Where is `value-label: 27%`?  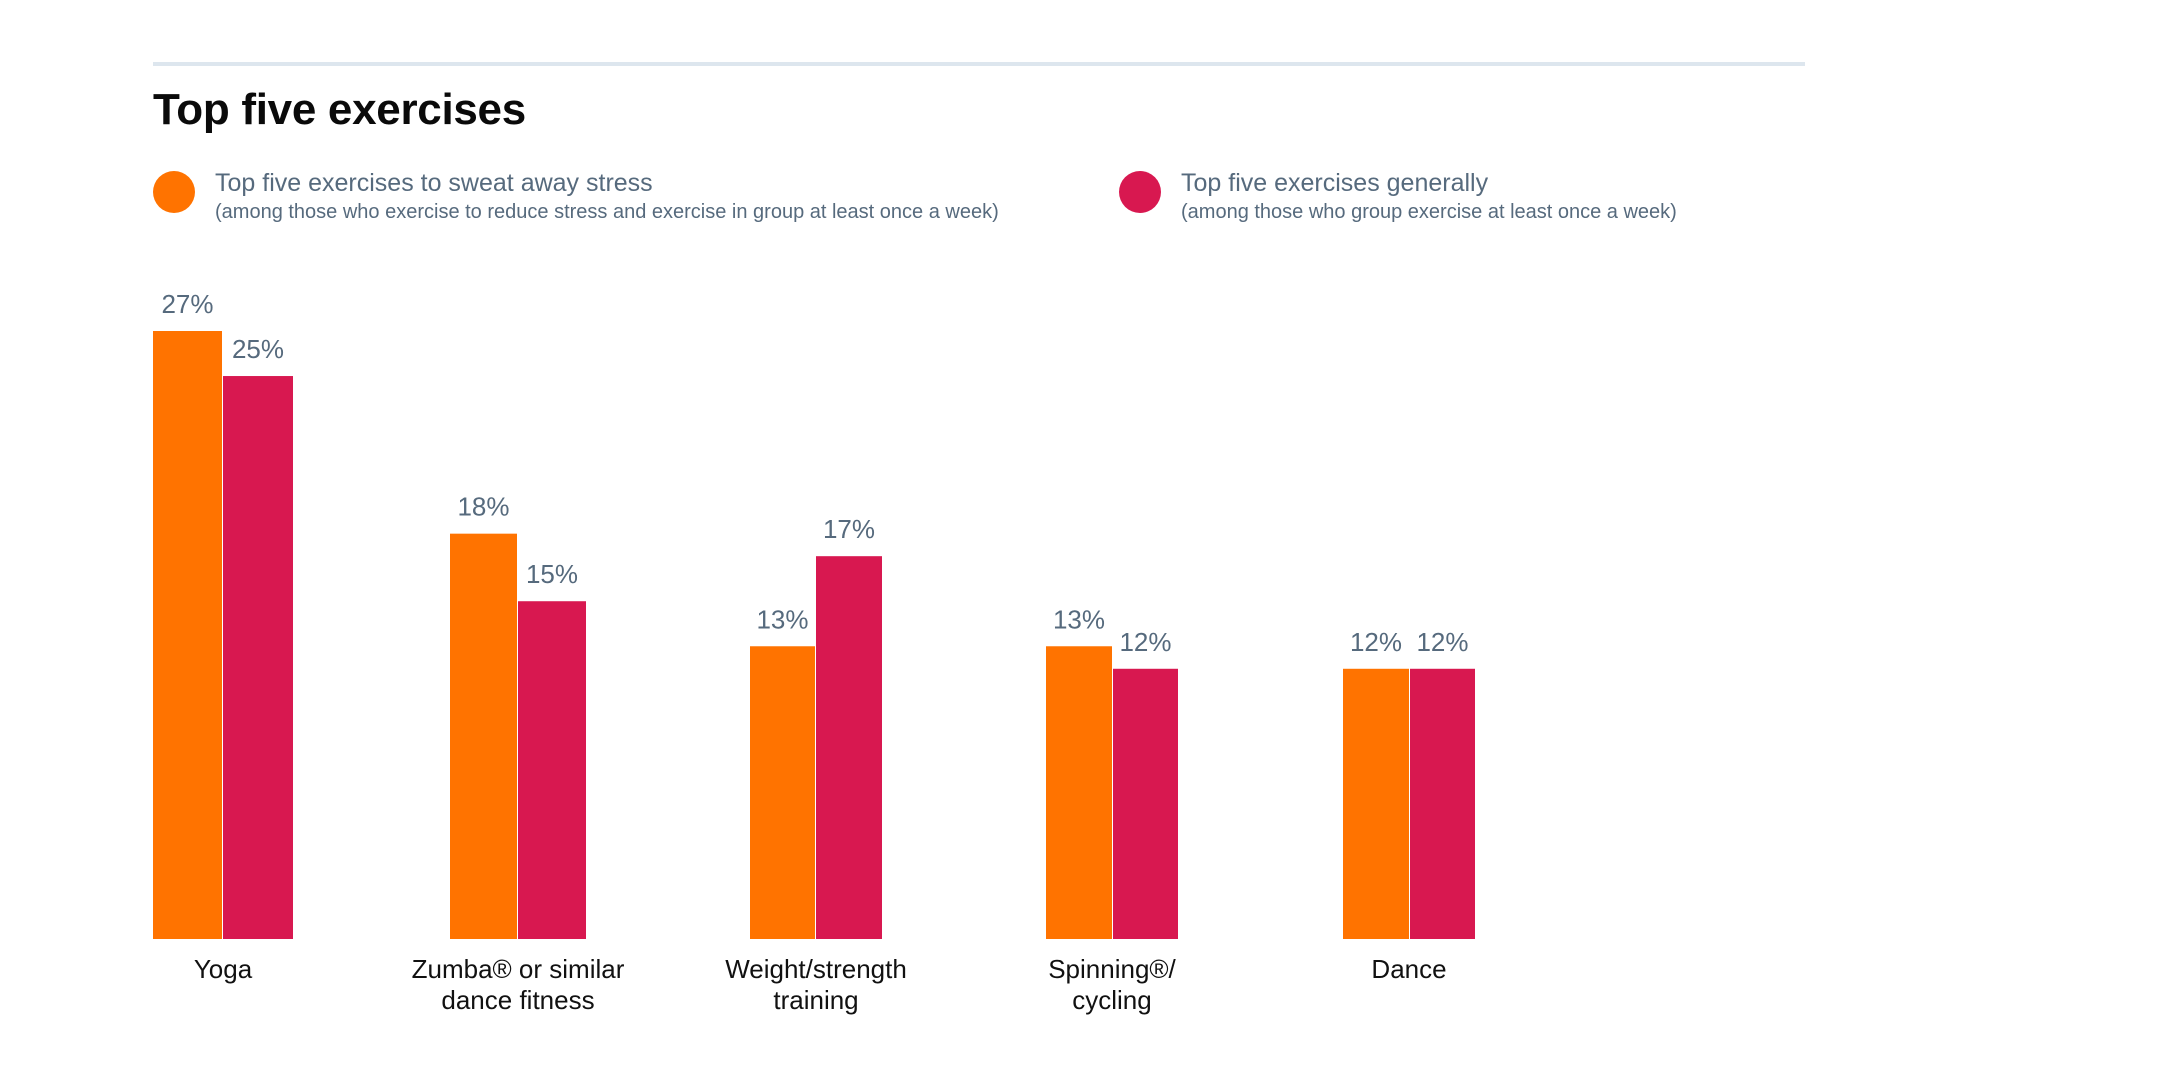
value-label: 27% is located at coordinates (187, 304).